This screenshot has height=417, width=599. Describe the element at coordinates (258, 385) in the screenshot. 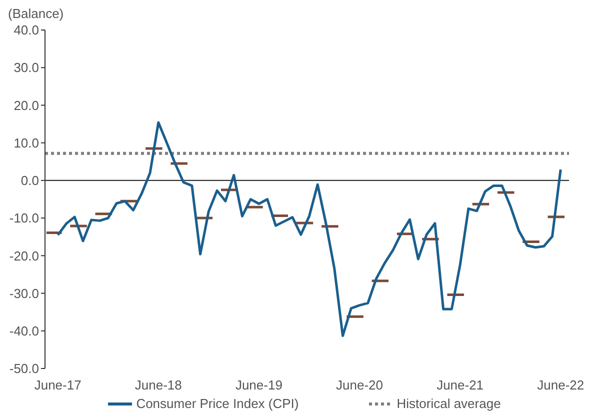

I see `x-tick-label: June-19` at that location.